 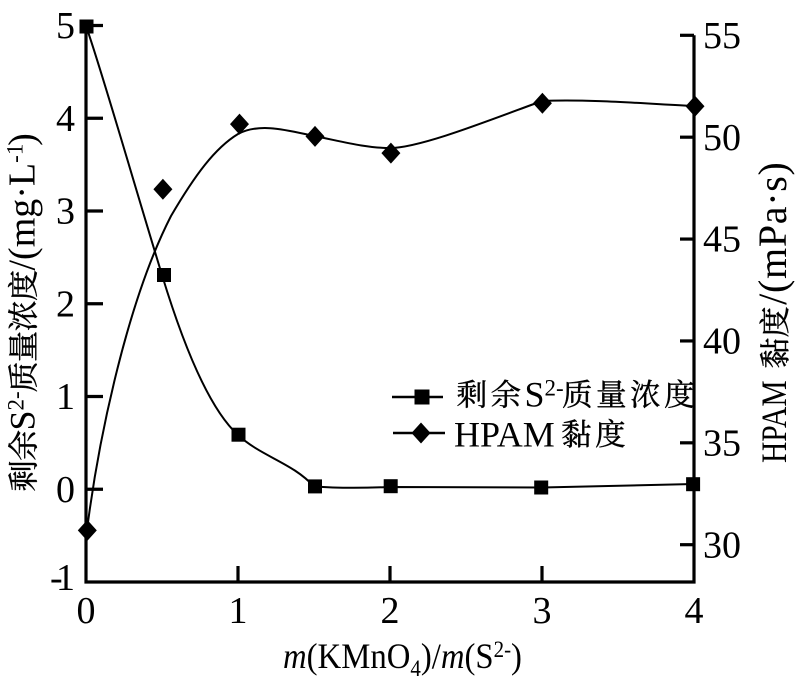 What do you see at coordinates (722, 138) in the screenshot?
I see `svg-text: 50` at bounding box center [722, 138].